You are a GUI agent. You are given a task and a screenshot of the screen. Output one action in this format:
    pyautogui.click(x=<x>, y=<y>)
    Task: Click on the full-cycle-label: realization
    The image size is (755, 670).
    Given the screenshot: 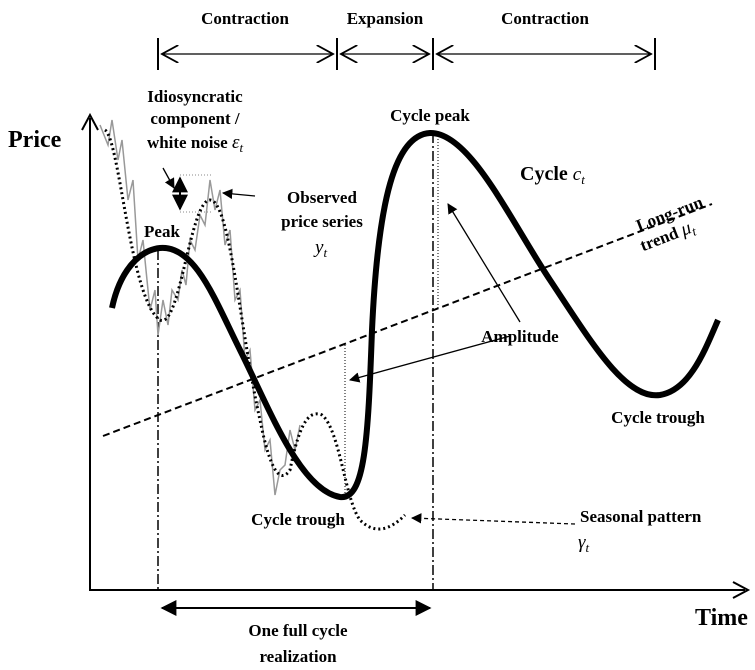 What is the action you would take?
    pyautogui.click(x=298, y=656)
    